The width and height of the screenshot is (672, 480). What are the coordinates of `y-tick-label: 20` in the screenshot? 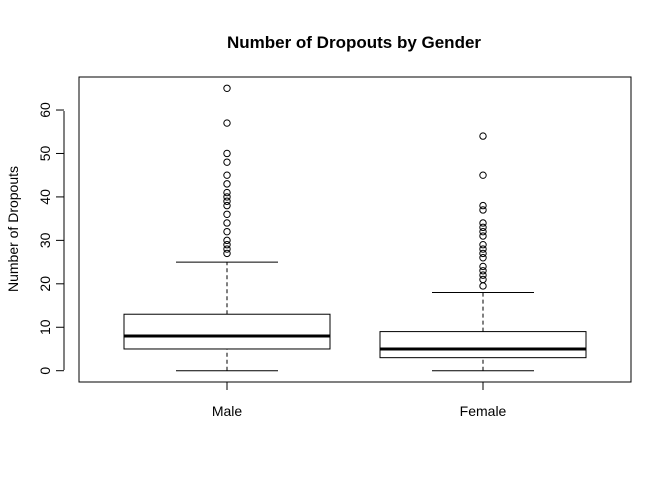 It's located at (45, 284).